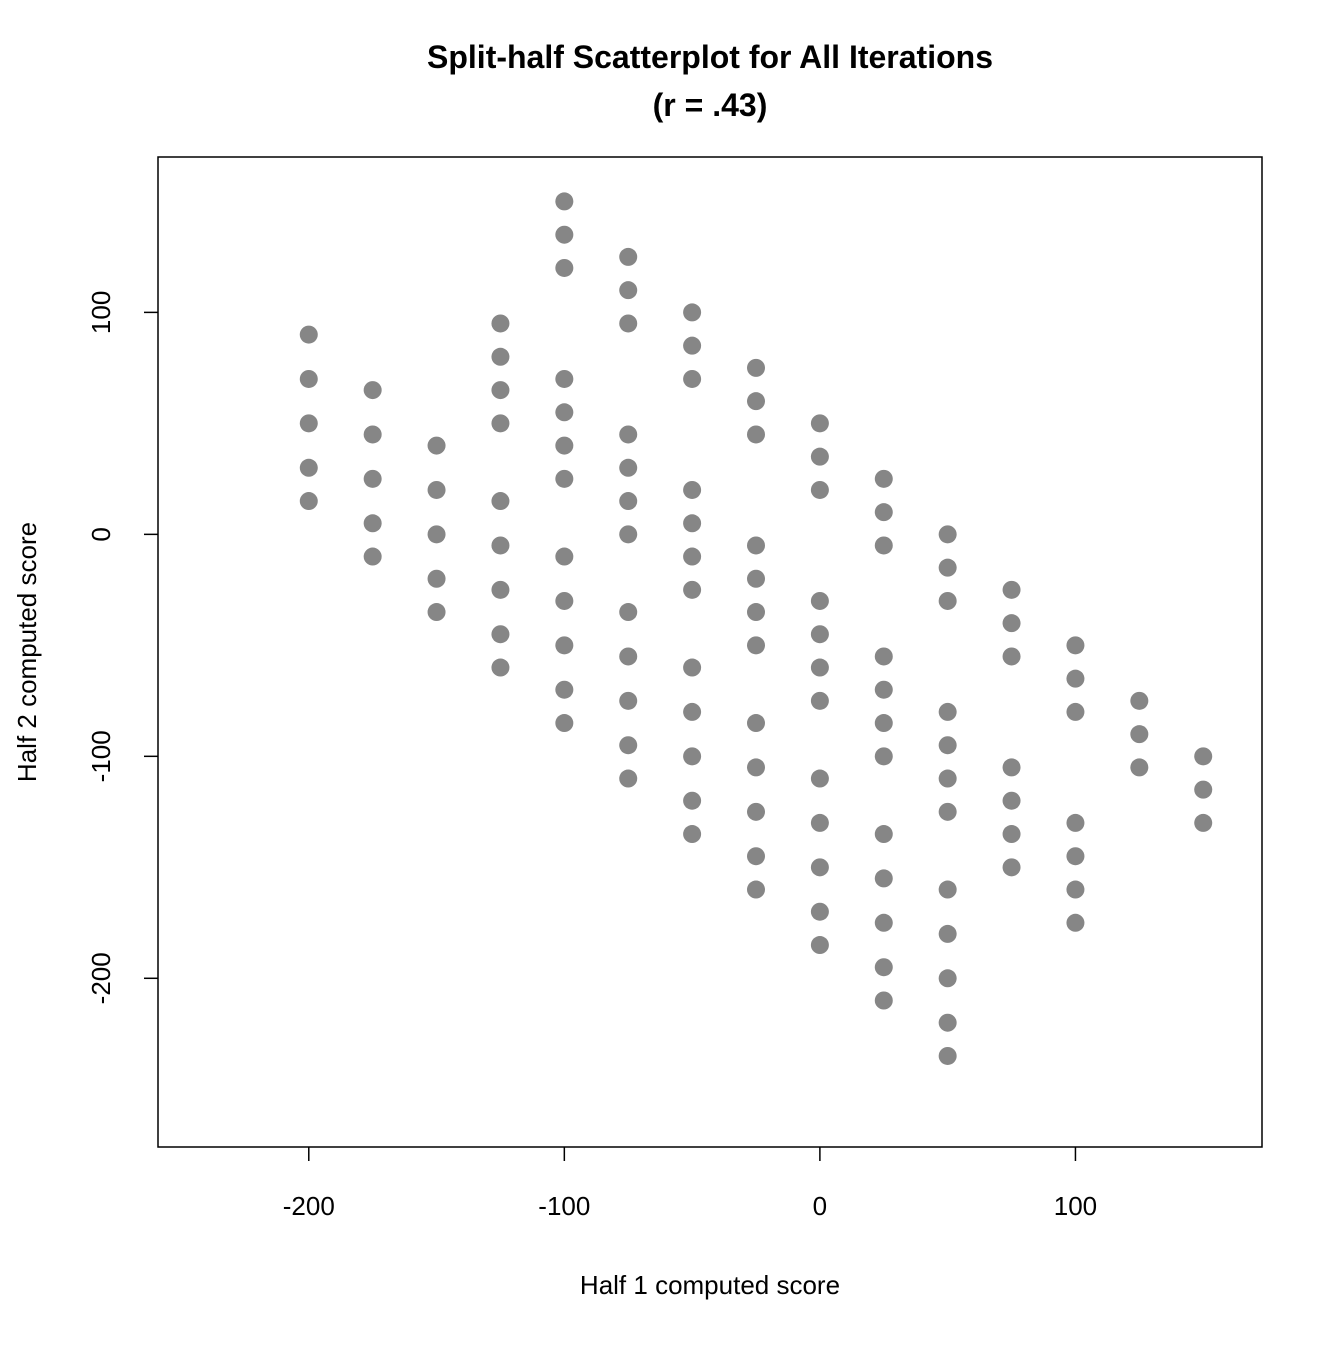 This screenshot has height=1349, width=1344. I want to click on chart-subtitle: (r = .43), so click(710, 105).